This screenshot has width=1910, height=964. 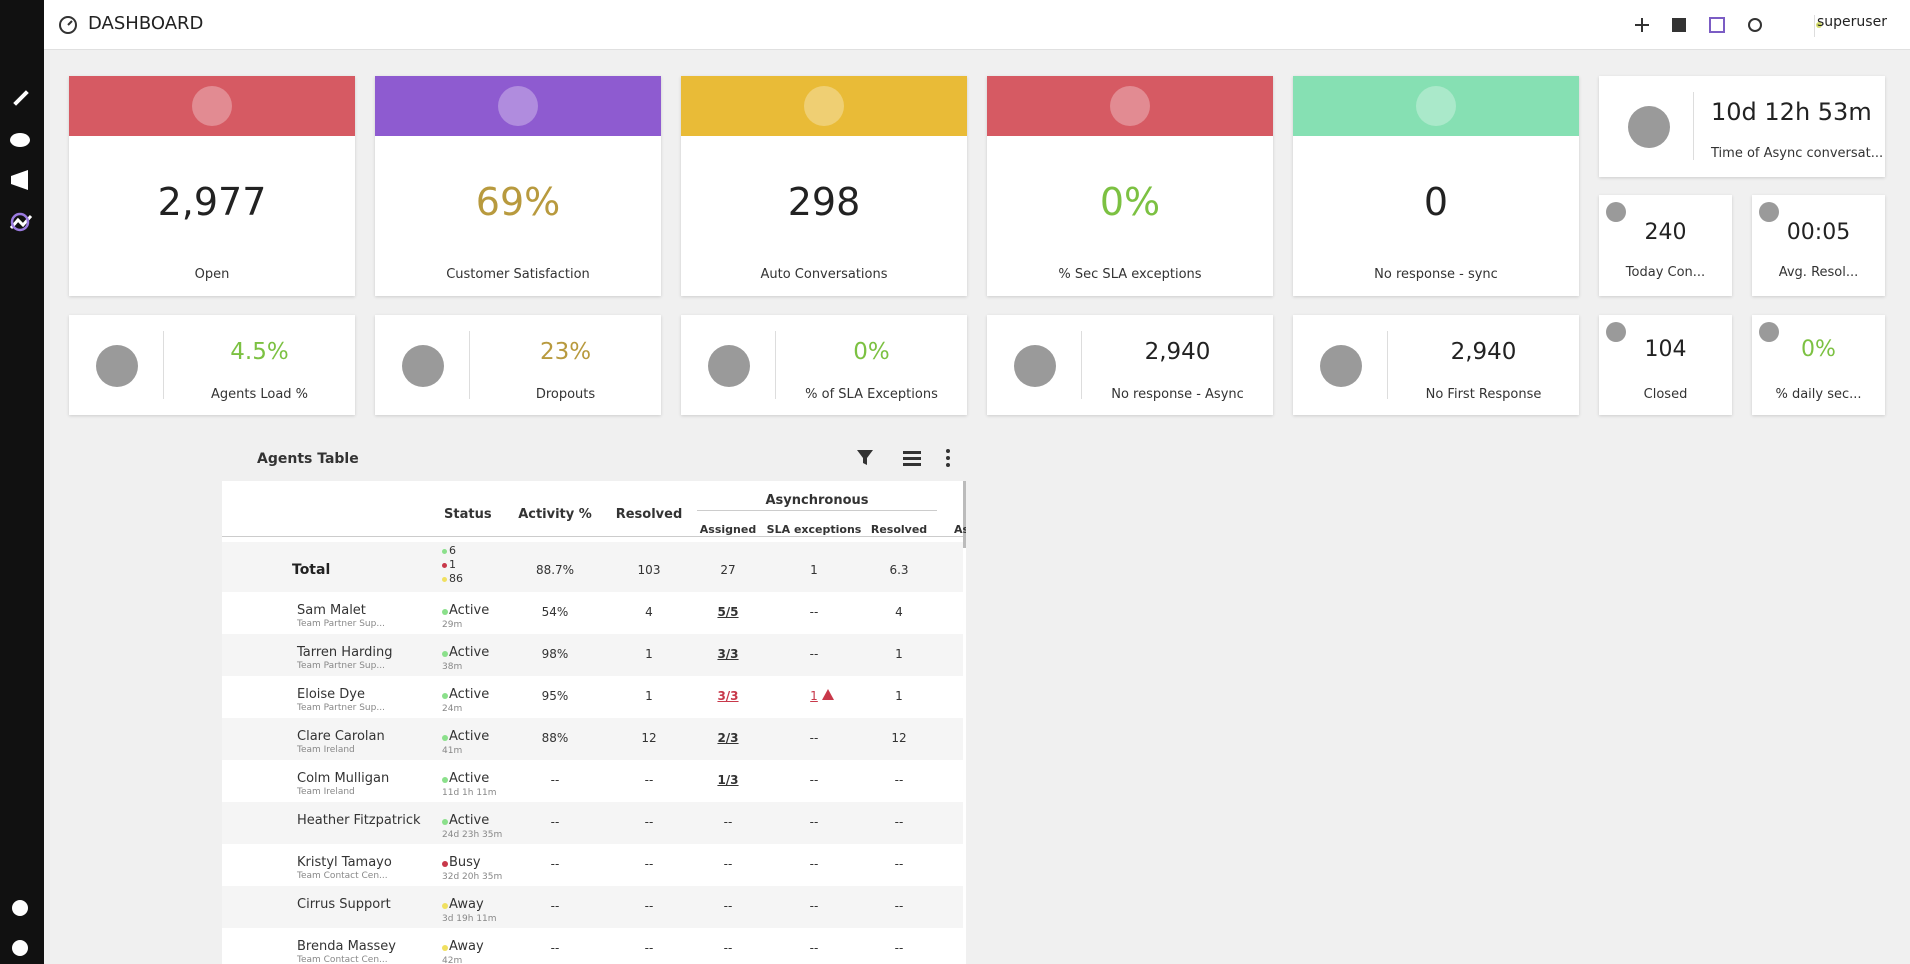 What do you see at coordinates (555, 696) in the screenshot?
I see `activity-cell: 95%` at bounding box center [555, 696].